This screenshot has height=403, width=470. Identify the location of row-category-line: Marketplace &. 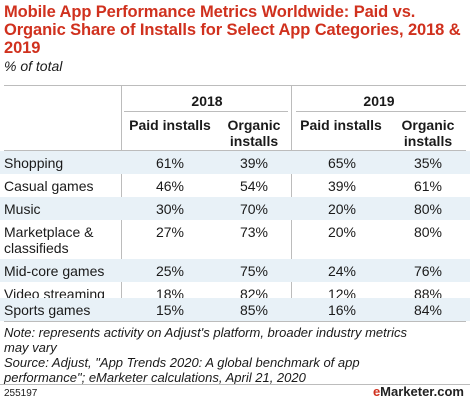
(49, 232).